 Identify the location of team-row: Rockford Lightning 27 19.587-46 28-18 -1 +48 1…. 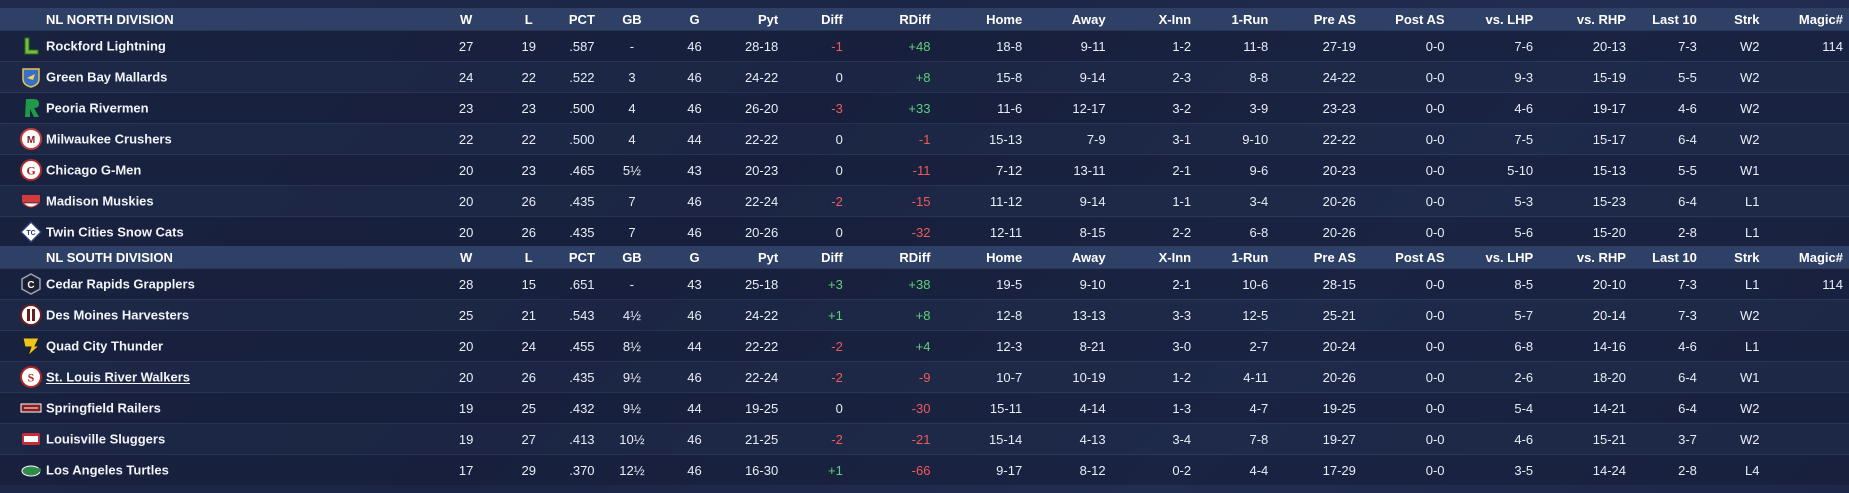
(924, 46).